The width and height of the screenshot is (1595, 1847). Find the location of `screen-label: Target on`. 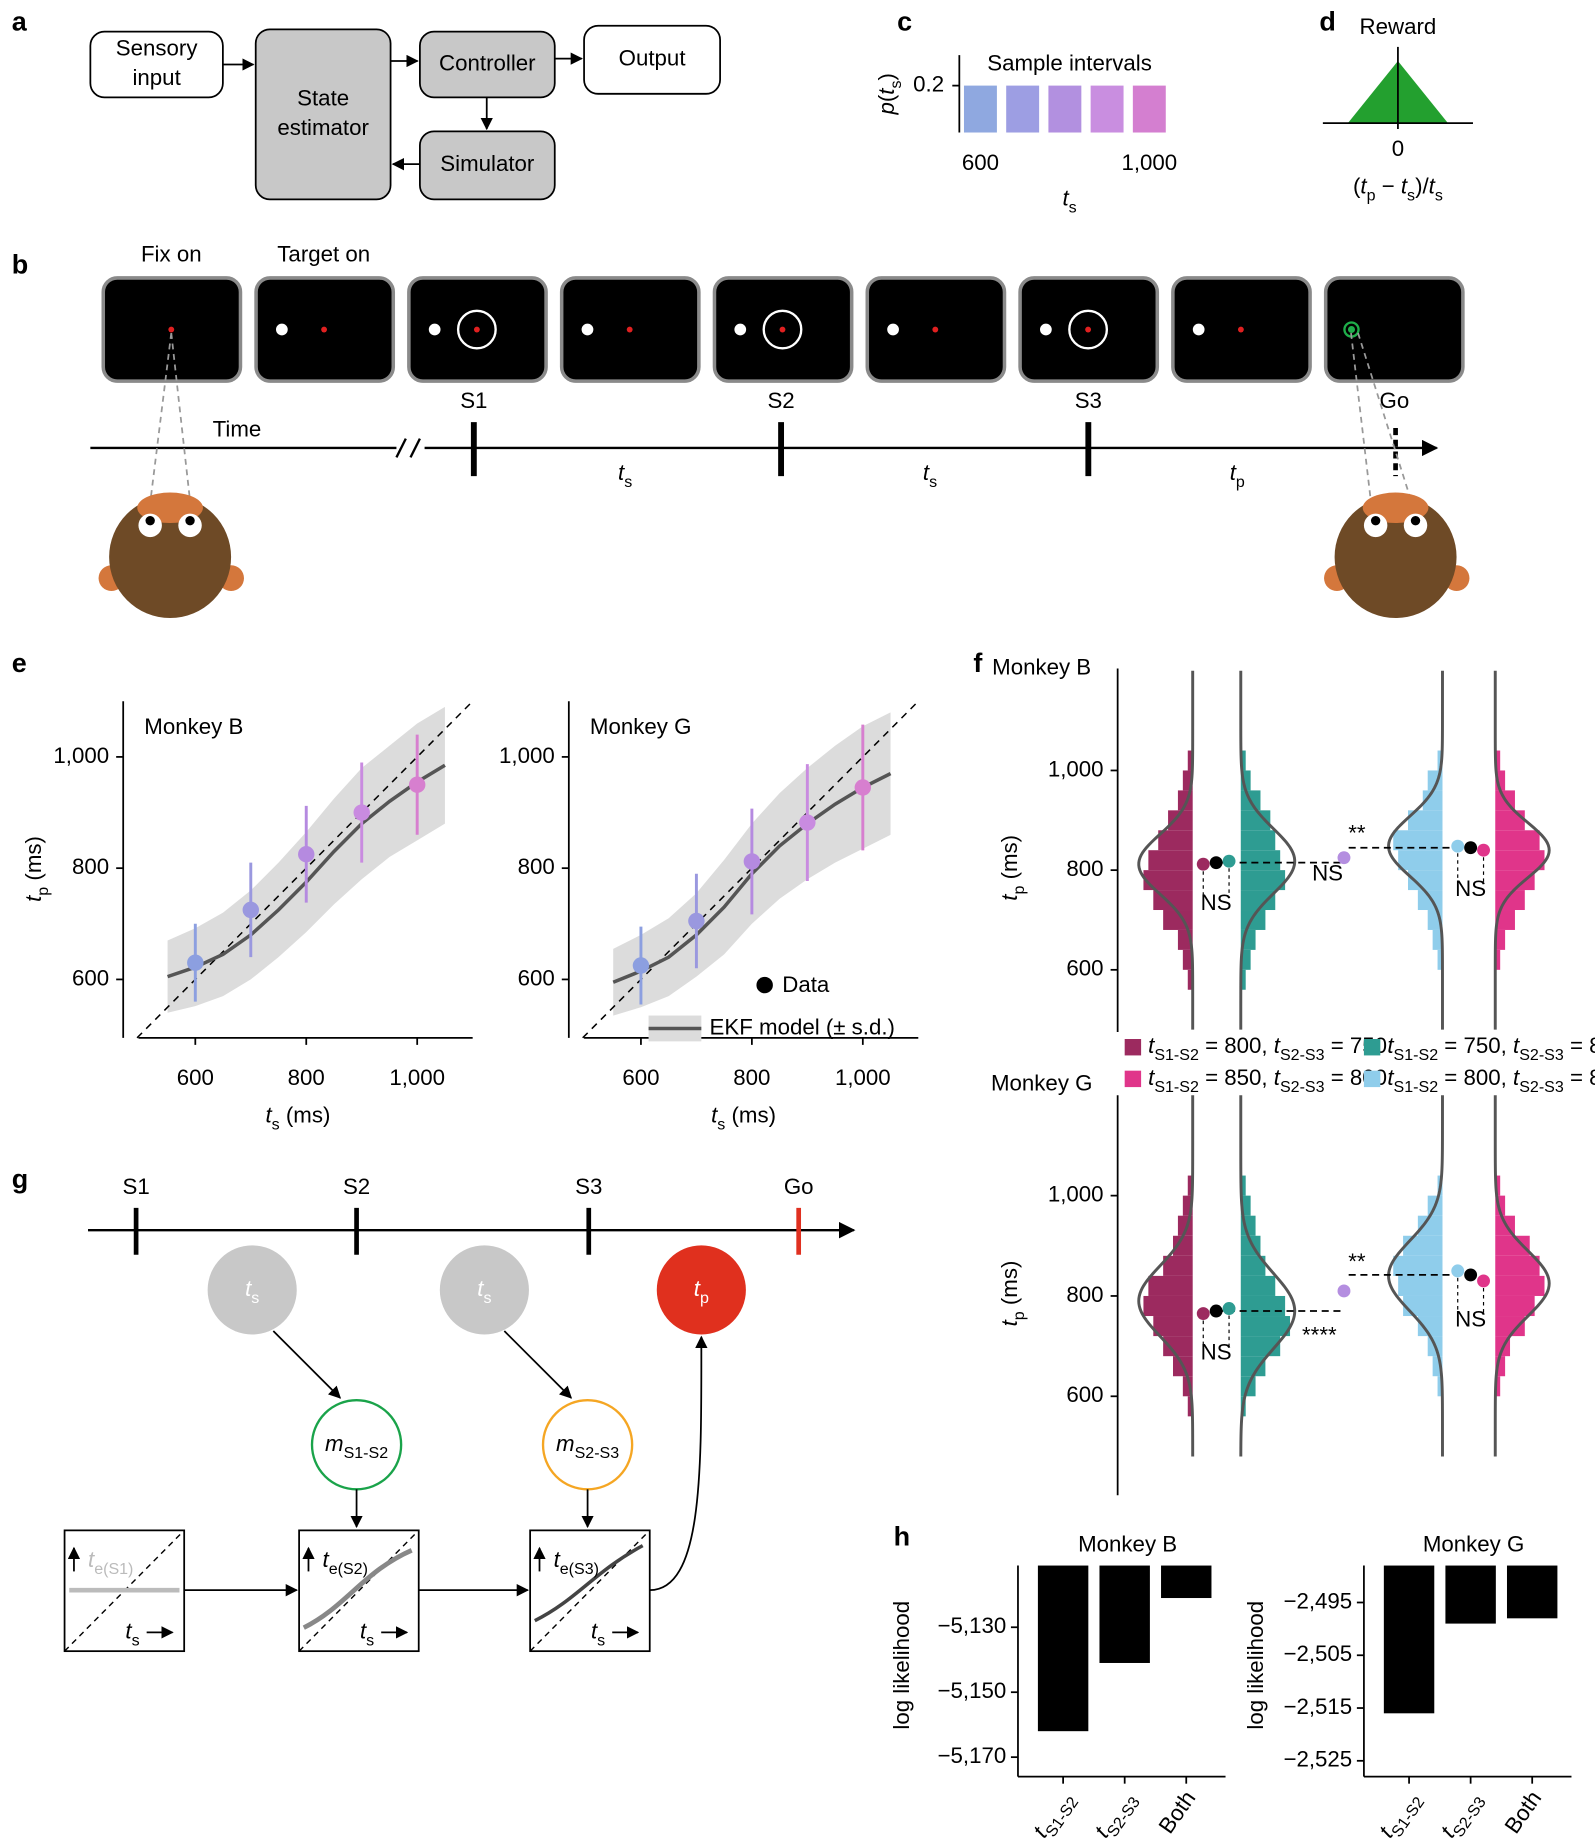

screen-label: Target on is located at coordinates (323, 254).